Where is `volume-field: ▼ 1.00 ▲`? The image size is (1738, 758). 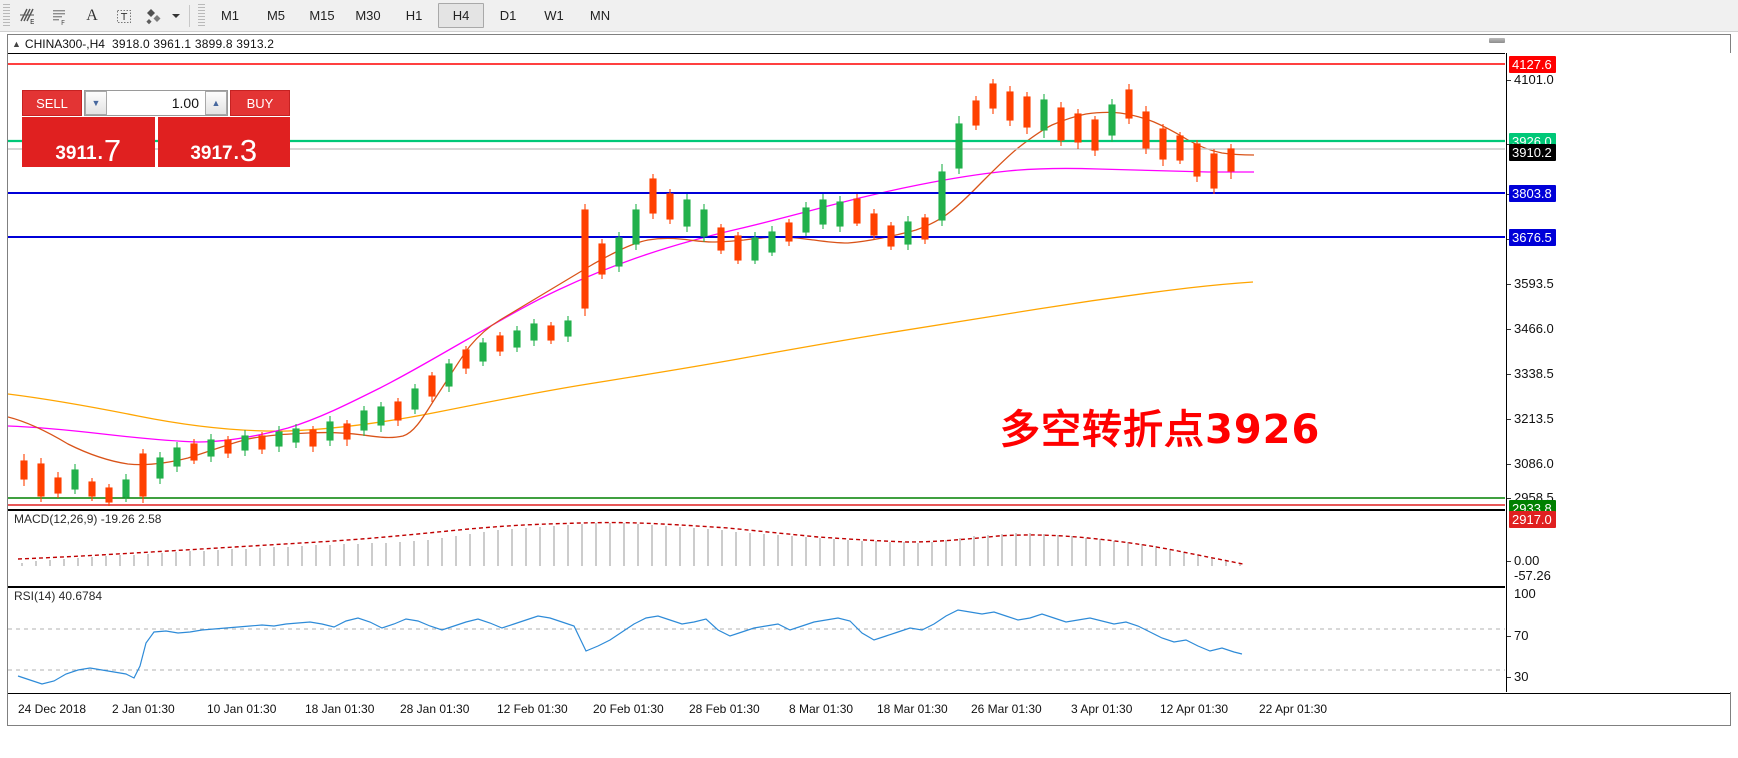
volume-field: ▼ 1.00 ▲ is located at coordinates (156, 103).